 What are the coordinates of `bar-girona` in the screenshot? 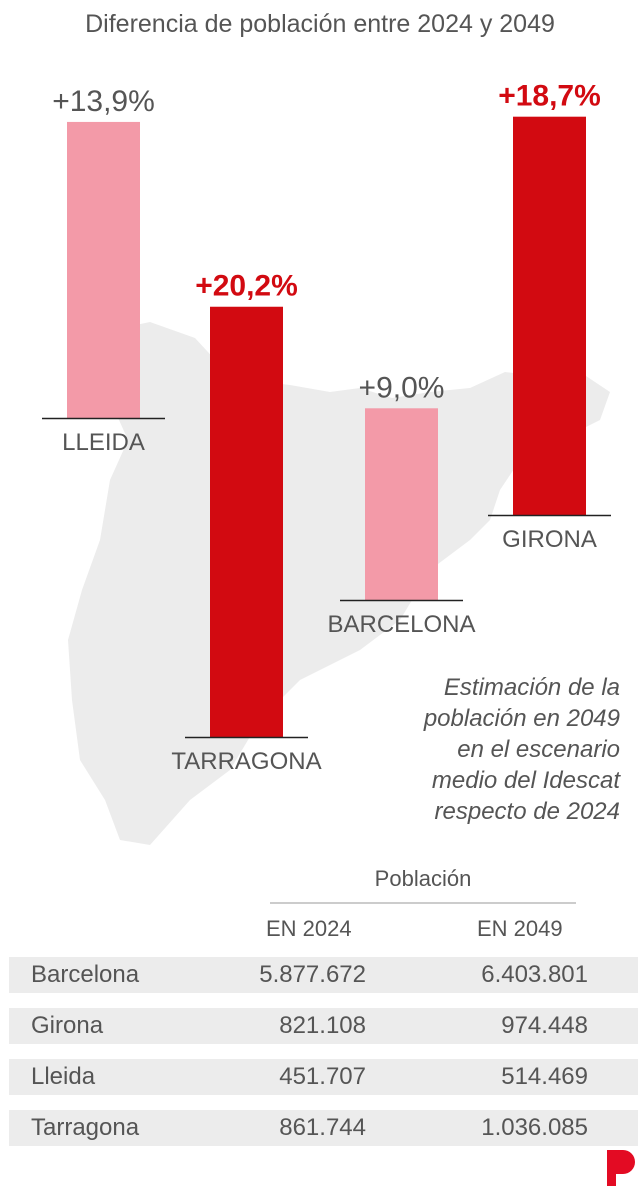 It's located at (549, 315).